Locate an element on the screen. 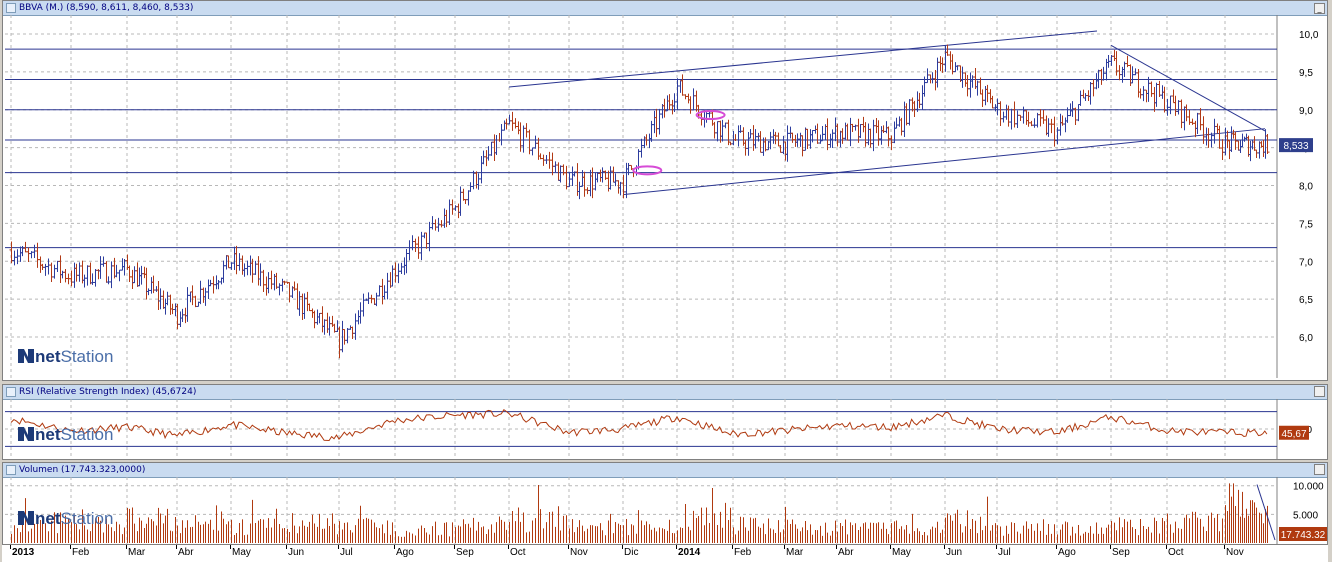 Image resolution: width=1332 pixels, height=562 pixels. rsi-last-badge is located at coordinates (1294, 432).